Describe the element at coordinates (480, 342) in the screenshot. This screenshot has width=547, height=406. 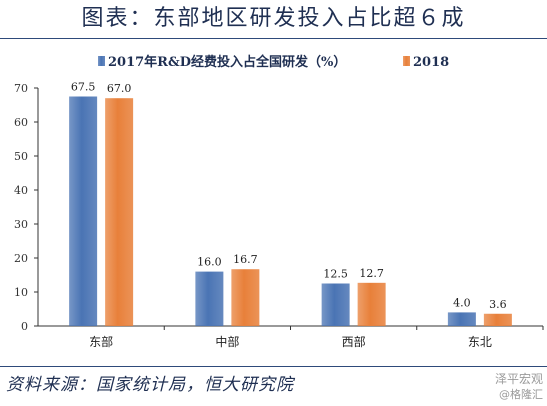
I see `x-category-label: 东北` at that location.